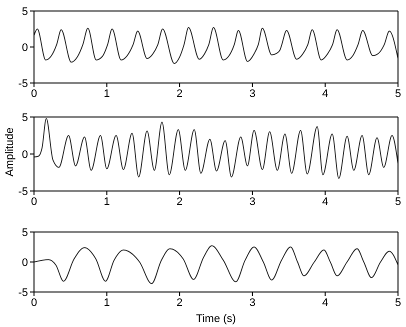 This screenshot has width=406, height=327. Describe the element at coordinates (10, 152) in the screenshot. I see `y-axis-title: Amplitude` at that location.